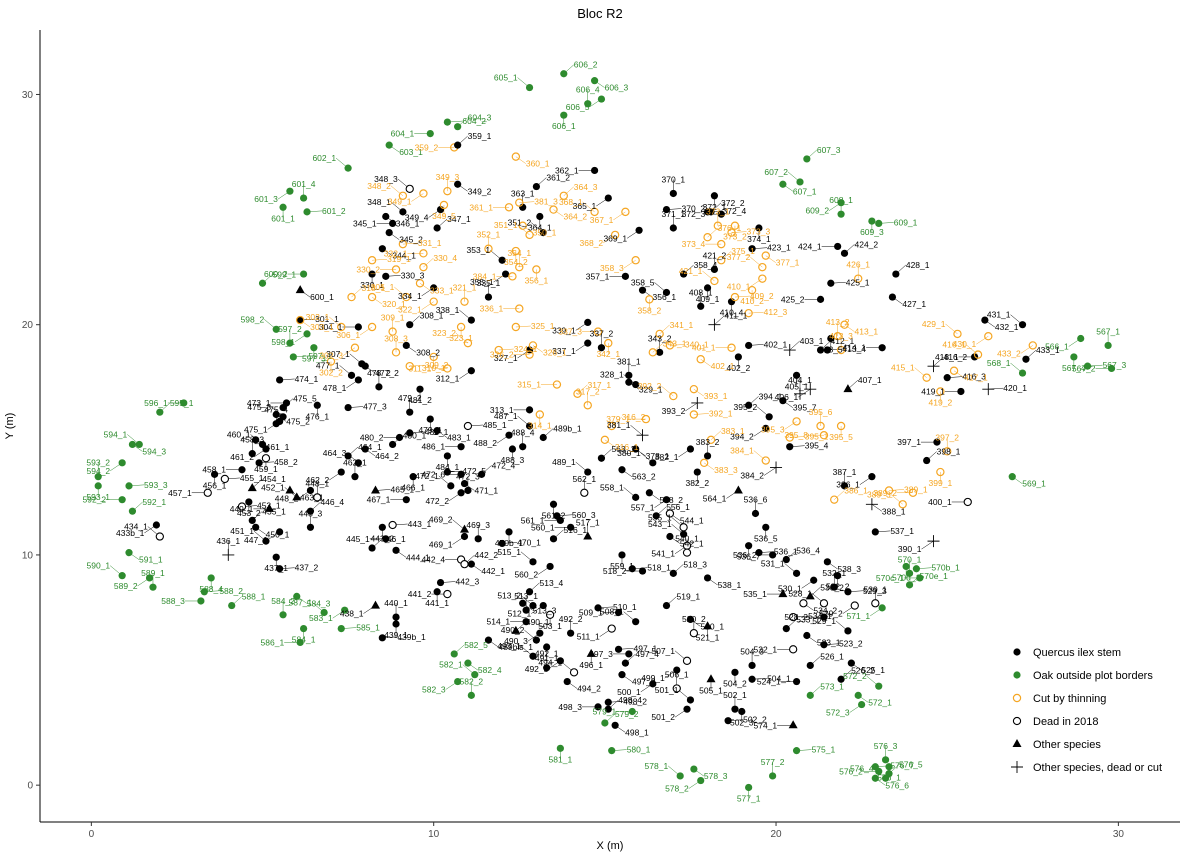  Describe the element at coordinates (482, 282) in the screenshot. I see `point-label: 355_1` at that location.